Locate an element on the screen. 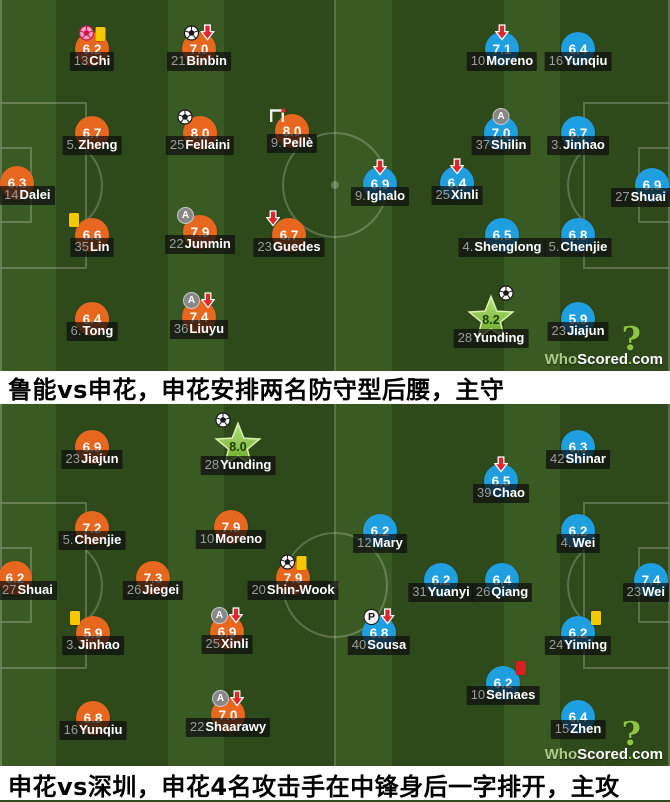  player-marker: A 7.9 22Junmin is located at coordinates (200, 230).